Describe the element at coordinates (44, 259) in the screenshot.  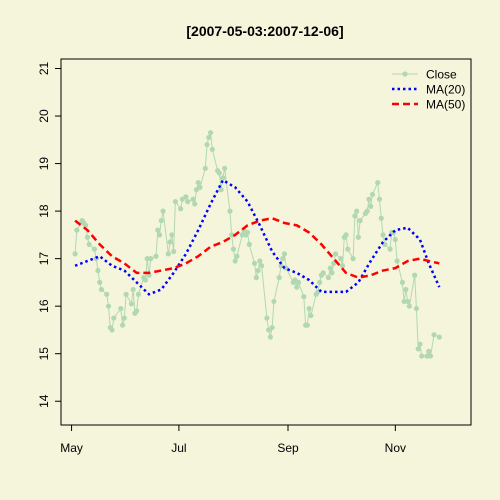
I see `y-tick-label: 17` at that location.